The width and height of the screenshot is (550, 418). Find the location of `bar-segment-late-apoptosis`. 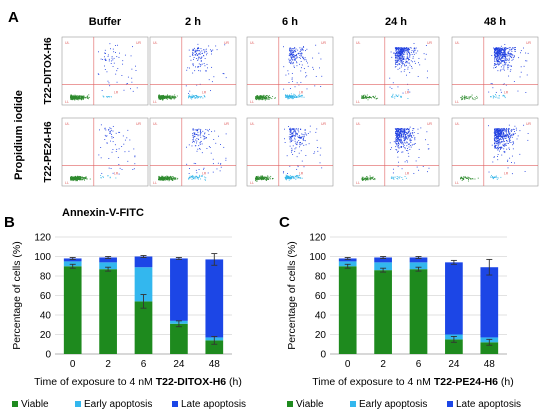

bar-segment-late-apoptosis is located at coordinates (489, 302).